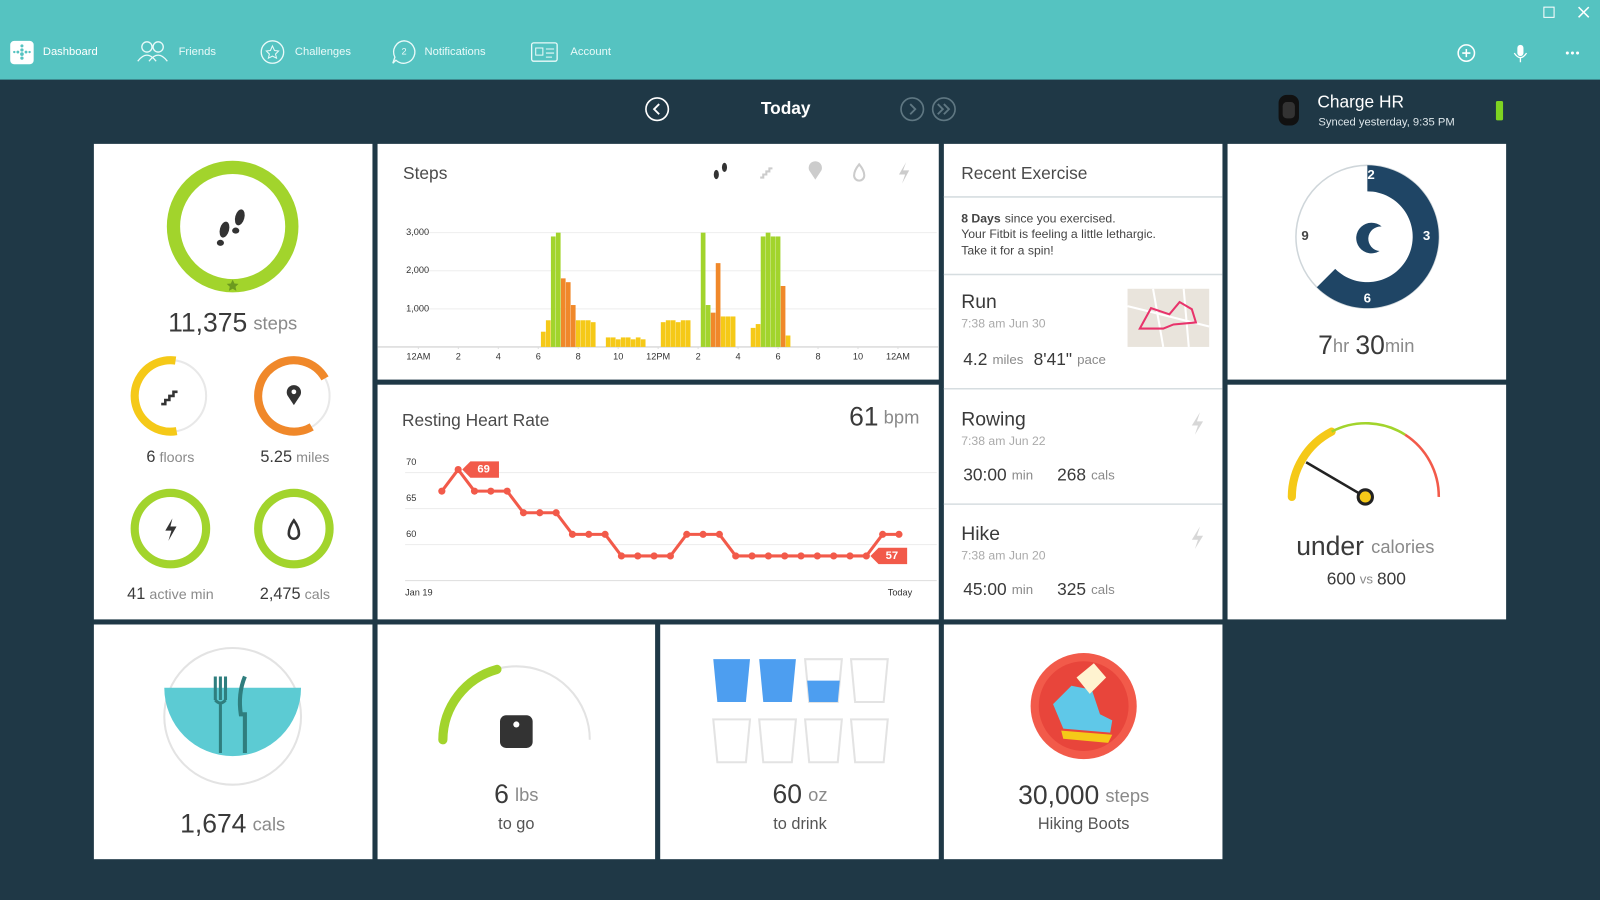 The width and height of the screenshot is (1600, 900). What do you see at coordinates (864, 416) in the screenshot?
I see `value: 61` at bounding box center [864, 416].